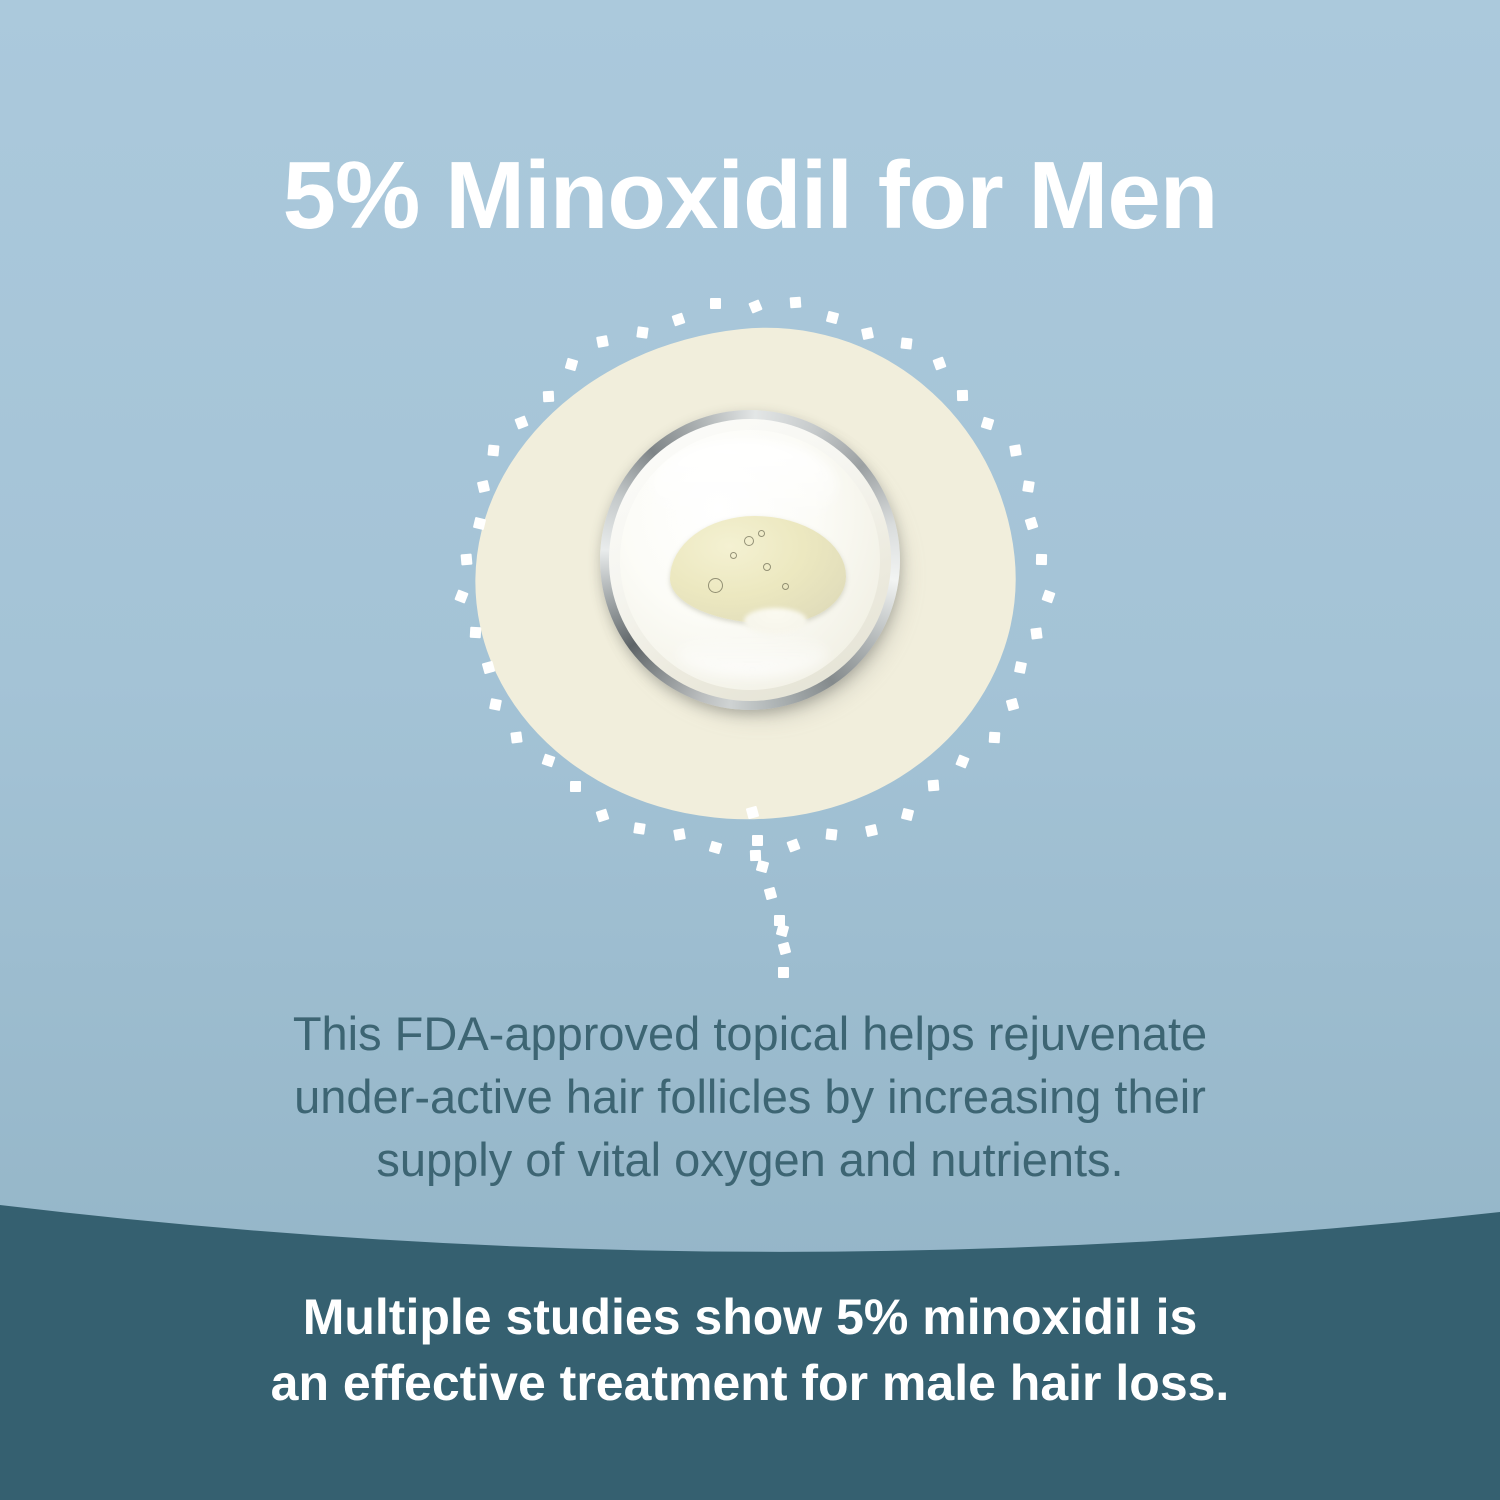  What do you see at coordinates (750, 1159) in the screenshot?
I see `description-line-3: supply of vital oxygen and nutrients.` at bounding box center [750, 1159].